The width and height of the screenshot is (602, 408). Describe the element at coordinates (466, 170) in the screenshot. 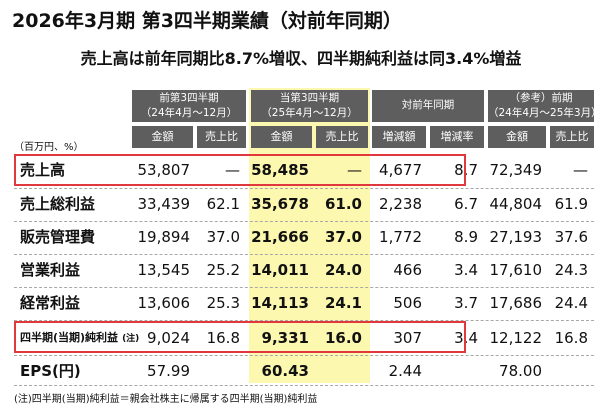

I see `cell-change-rate: 8.7` at that location.